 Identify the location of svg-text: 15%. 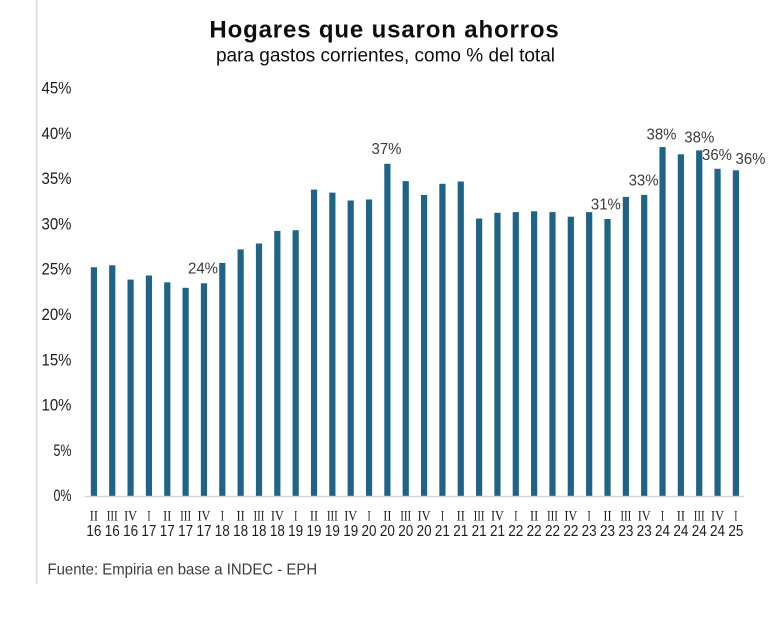
(57, 360).